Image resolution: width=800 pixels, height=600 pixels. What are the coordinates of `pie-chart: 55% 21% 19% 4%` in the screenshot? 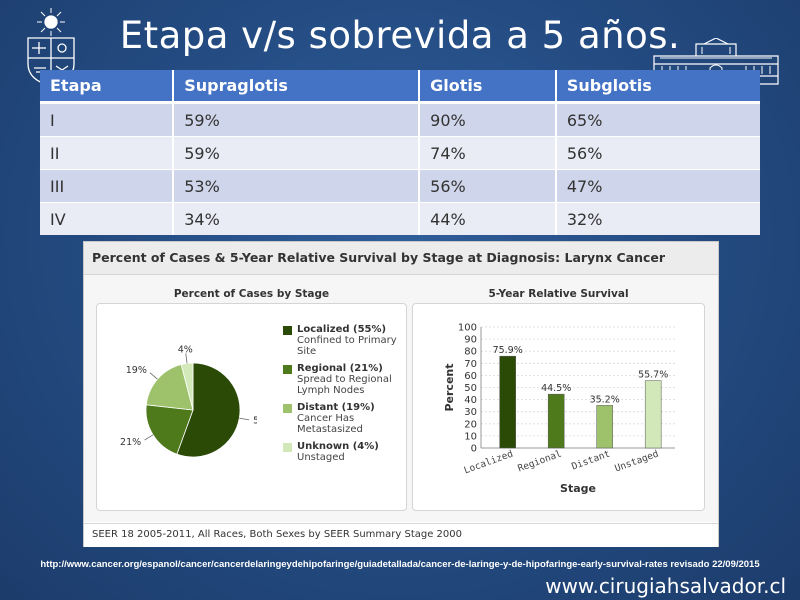 It's located at (188, 401).